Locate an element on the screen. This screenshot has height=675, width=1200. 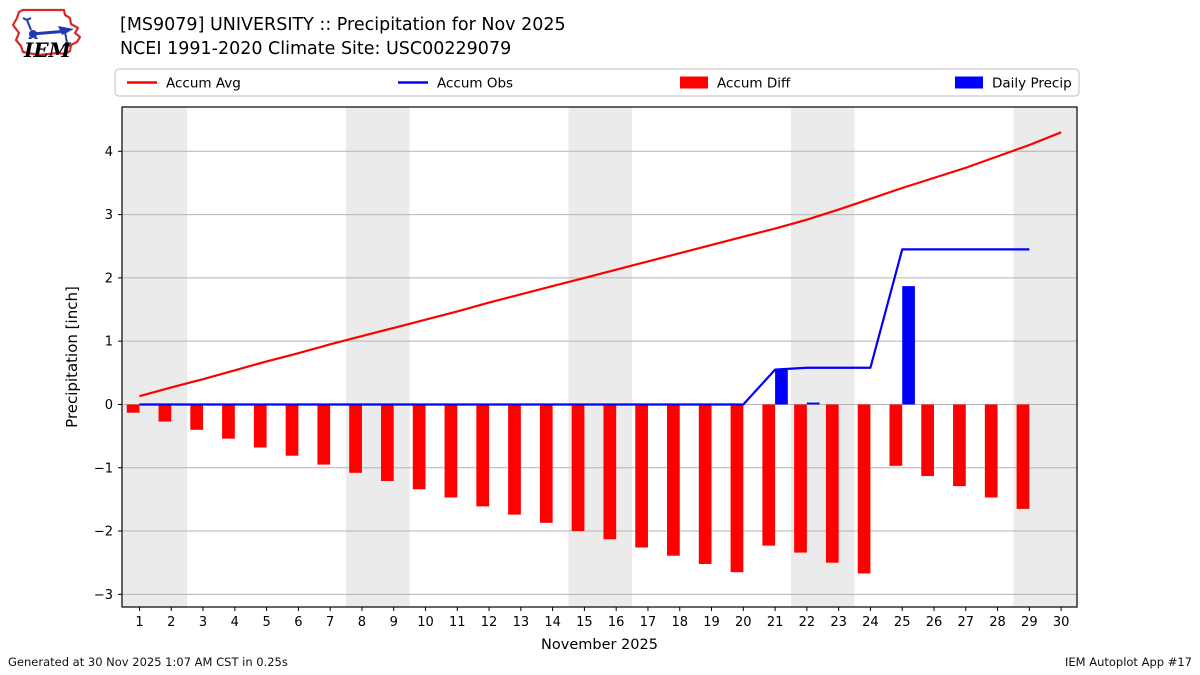
legend-label-1: Accum Avg is located at coordinates (203, 84).